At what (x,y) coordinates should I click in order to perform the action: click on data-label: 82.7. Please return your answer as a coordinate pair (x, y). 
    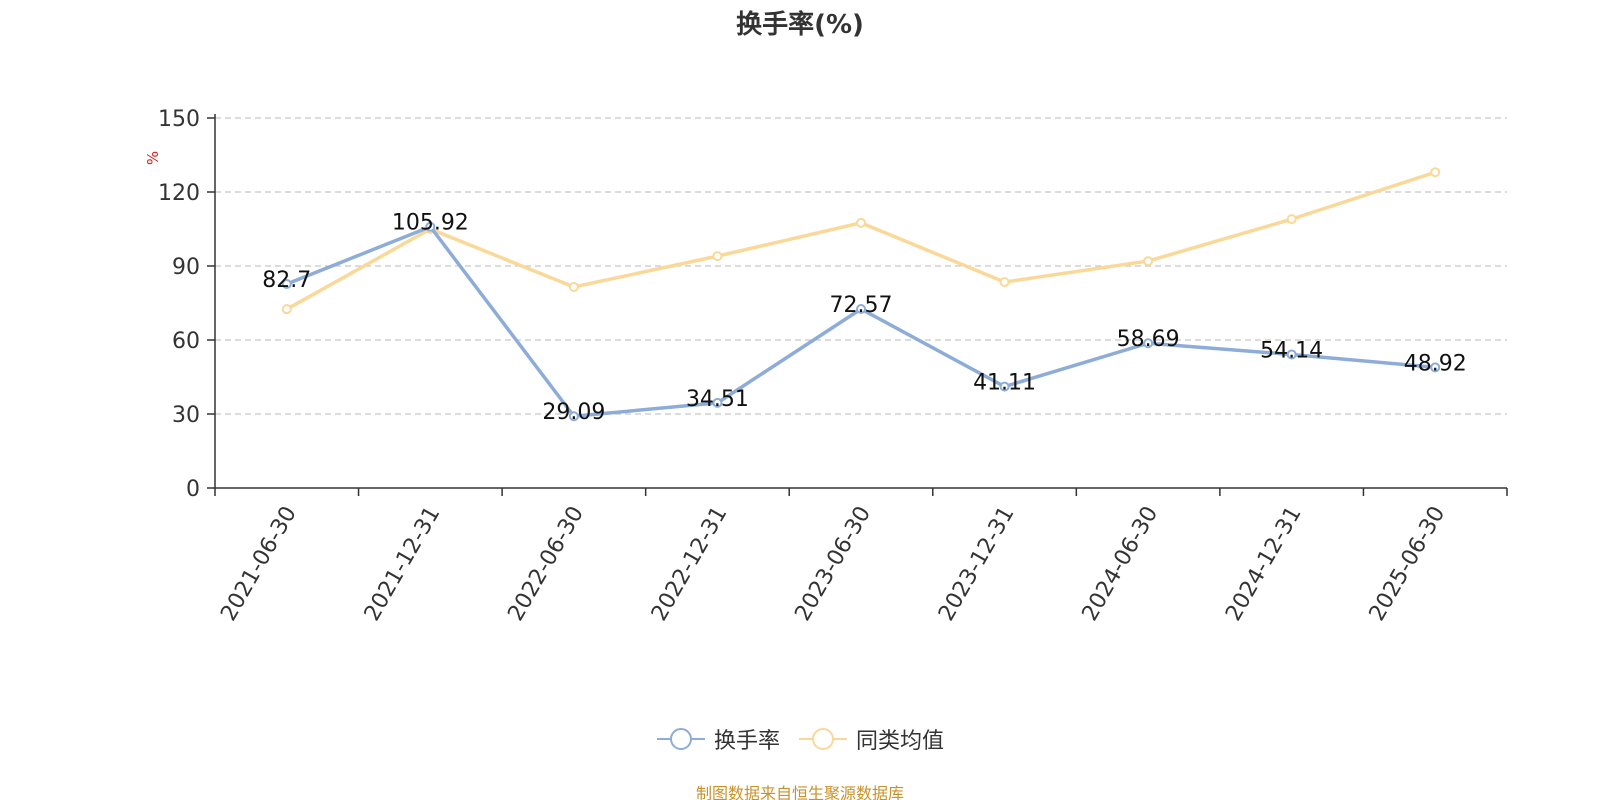
    Looking at the image, I should click on (286, 280).